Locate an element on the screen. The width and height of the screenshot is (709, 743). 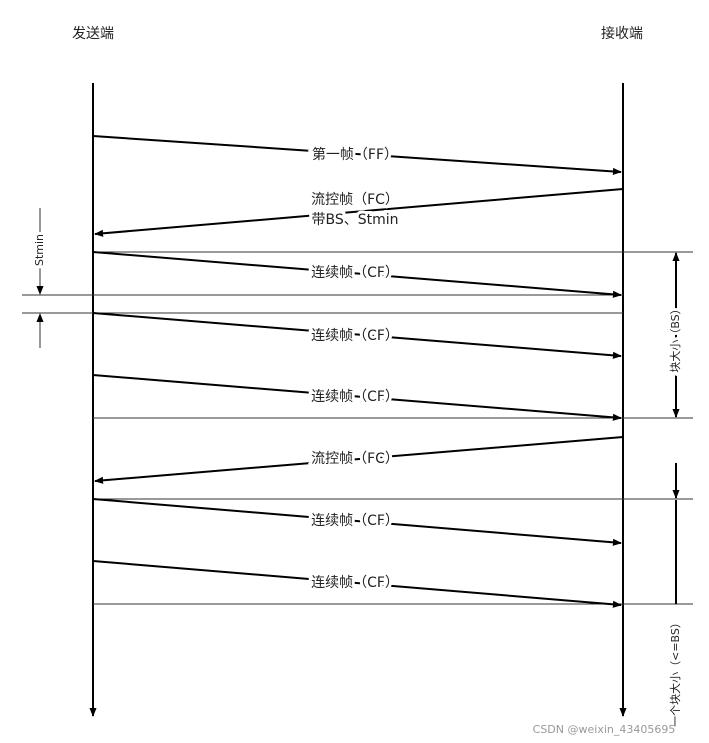
sender-label: 发送端 is located at coordinates (93, 34).